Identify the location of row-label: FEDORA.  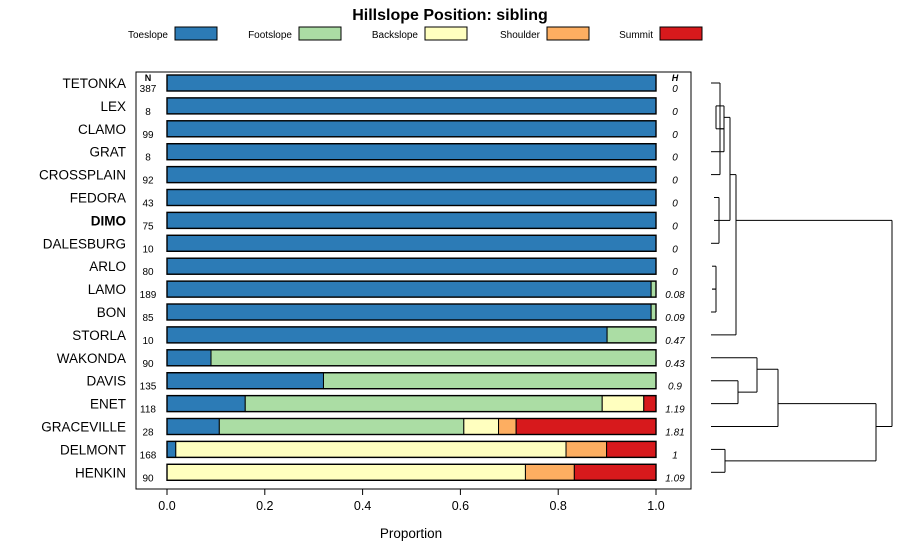
(98, 198).